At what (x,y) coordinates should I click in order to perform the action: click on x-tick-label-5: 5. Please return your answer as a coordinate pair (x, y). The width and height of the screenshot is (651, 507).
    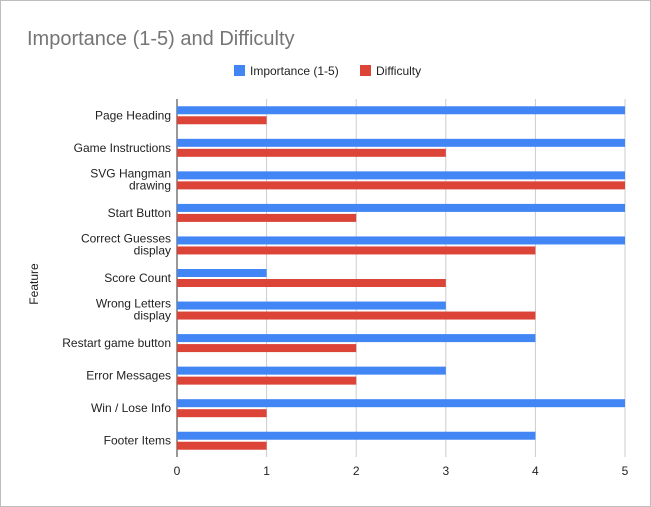
    Looking at the image, I should click on (625, 471).